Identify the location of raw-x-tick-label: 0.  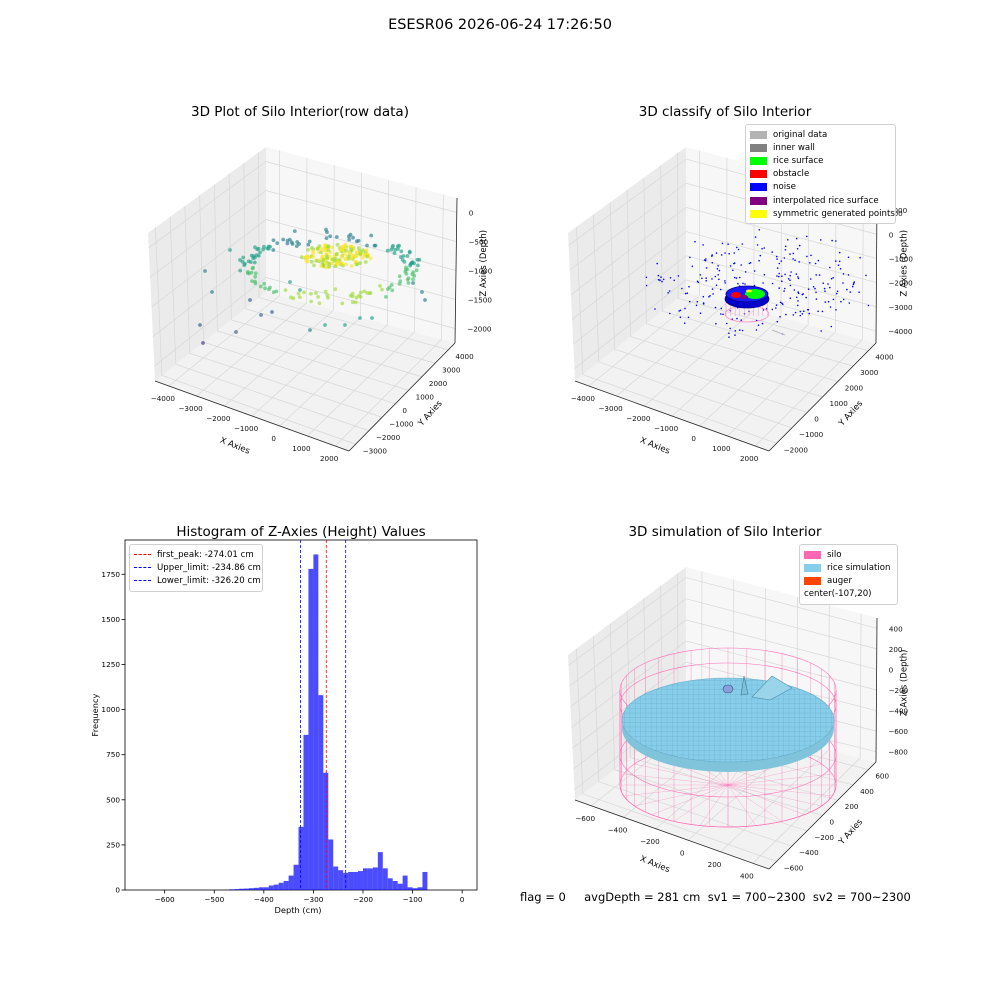
(273, 438).